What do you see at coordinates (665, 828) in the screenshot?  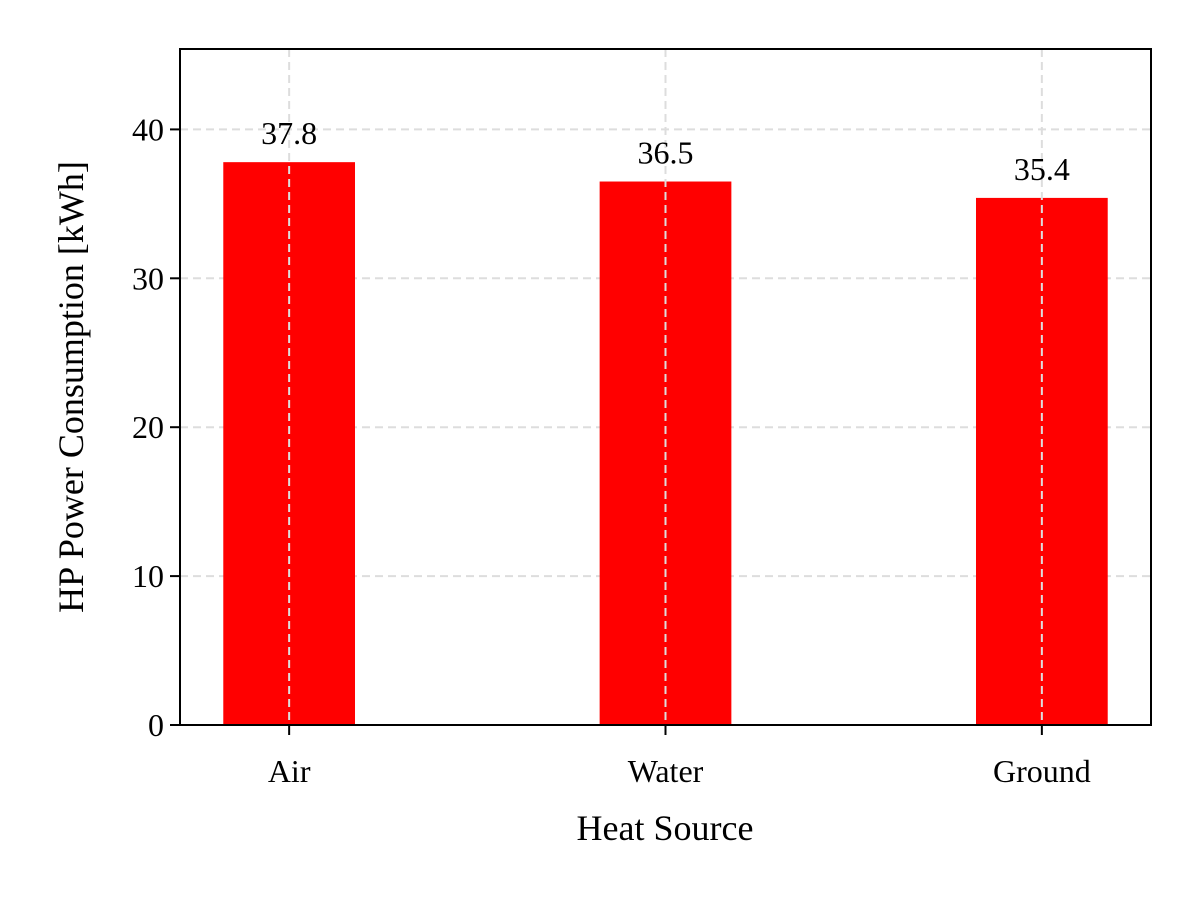 I see `x-axis-label: Heat Source` at bounding box center [665, 828].